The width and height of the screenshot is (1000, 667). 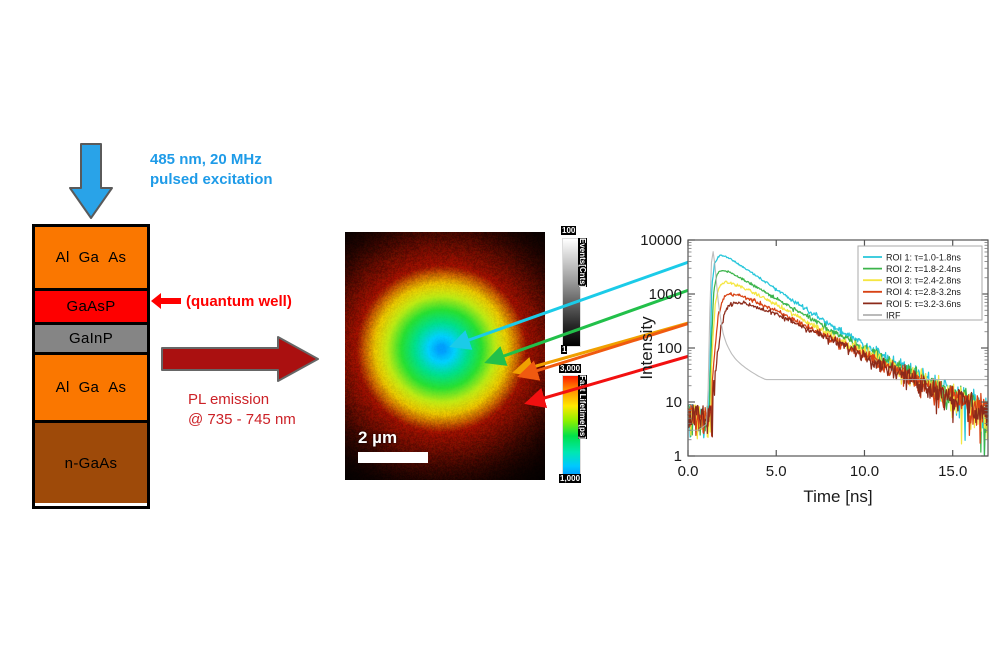 I want to click on layer-gaasp: GaAsP, so click(x=91, y=308).